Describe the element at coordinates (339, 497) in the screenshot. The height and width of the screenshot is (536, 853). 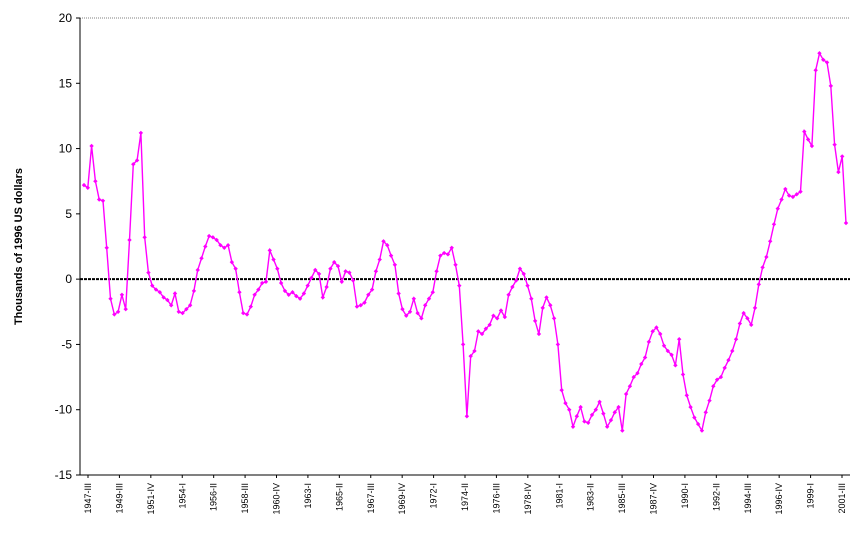
I see `x-tick-label: 1965-II` at that location.